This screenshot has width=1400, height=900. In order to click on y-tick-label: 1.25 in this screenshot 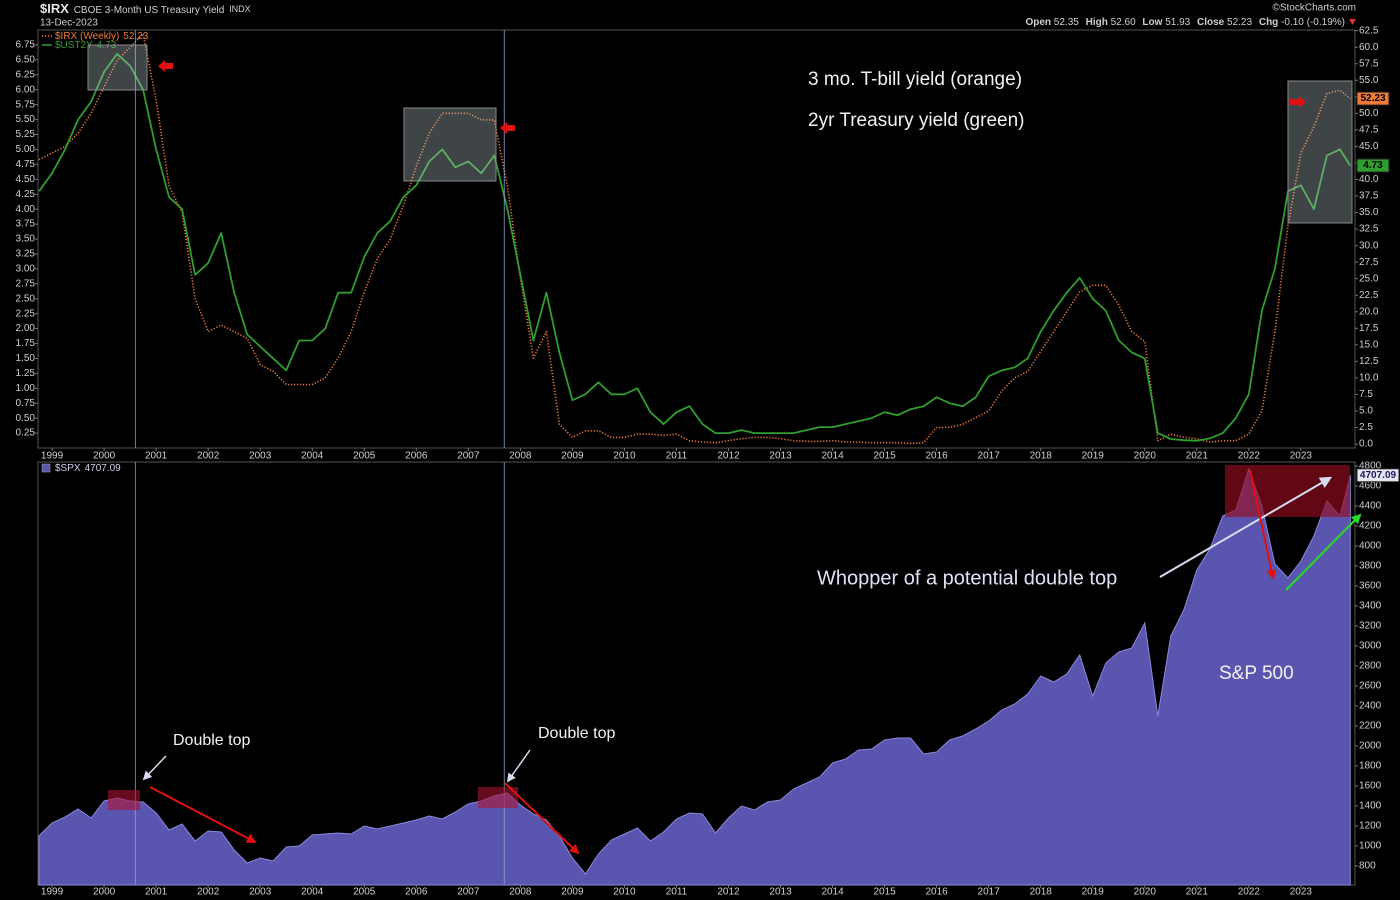, I will do `click(26, 373)`.